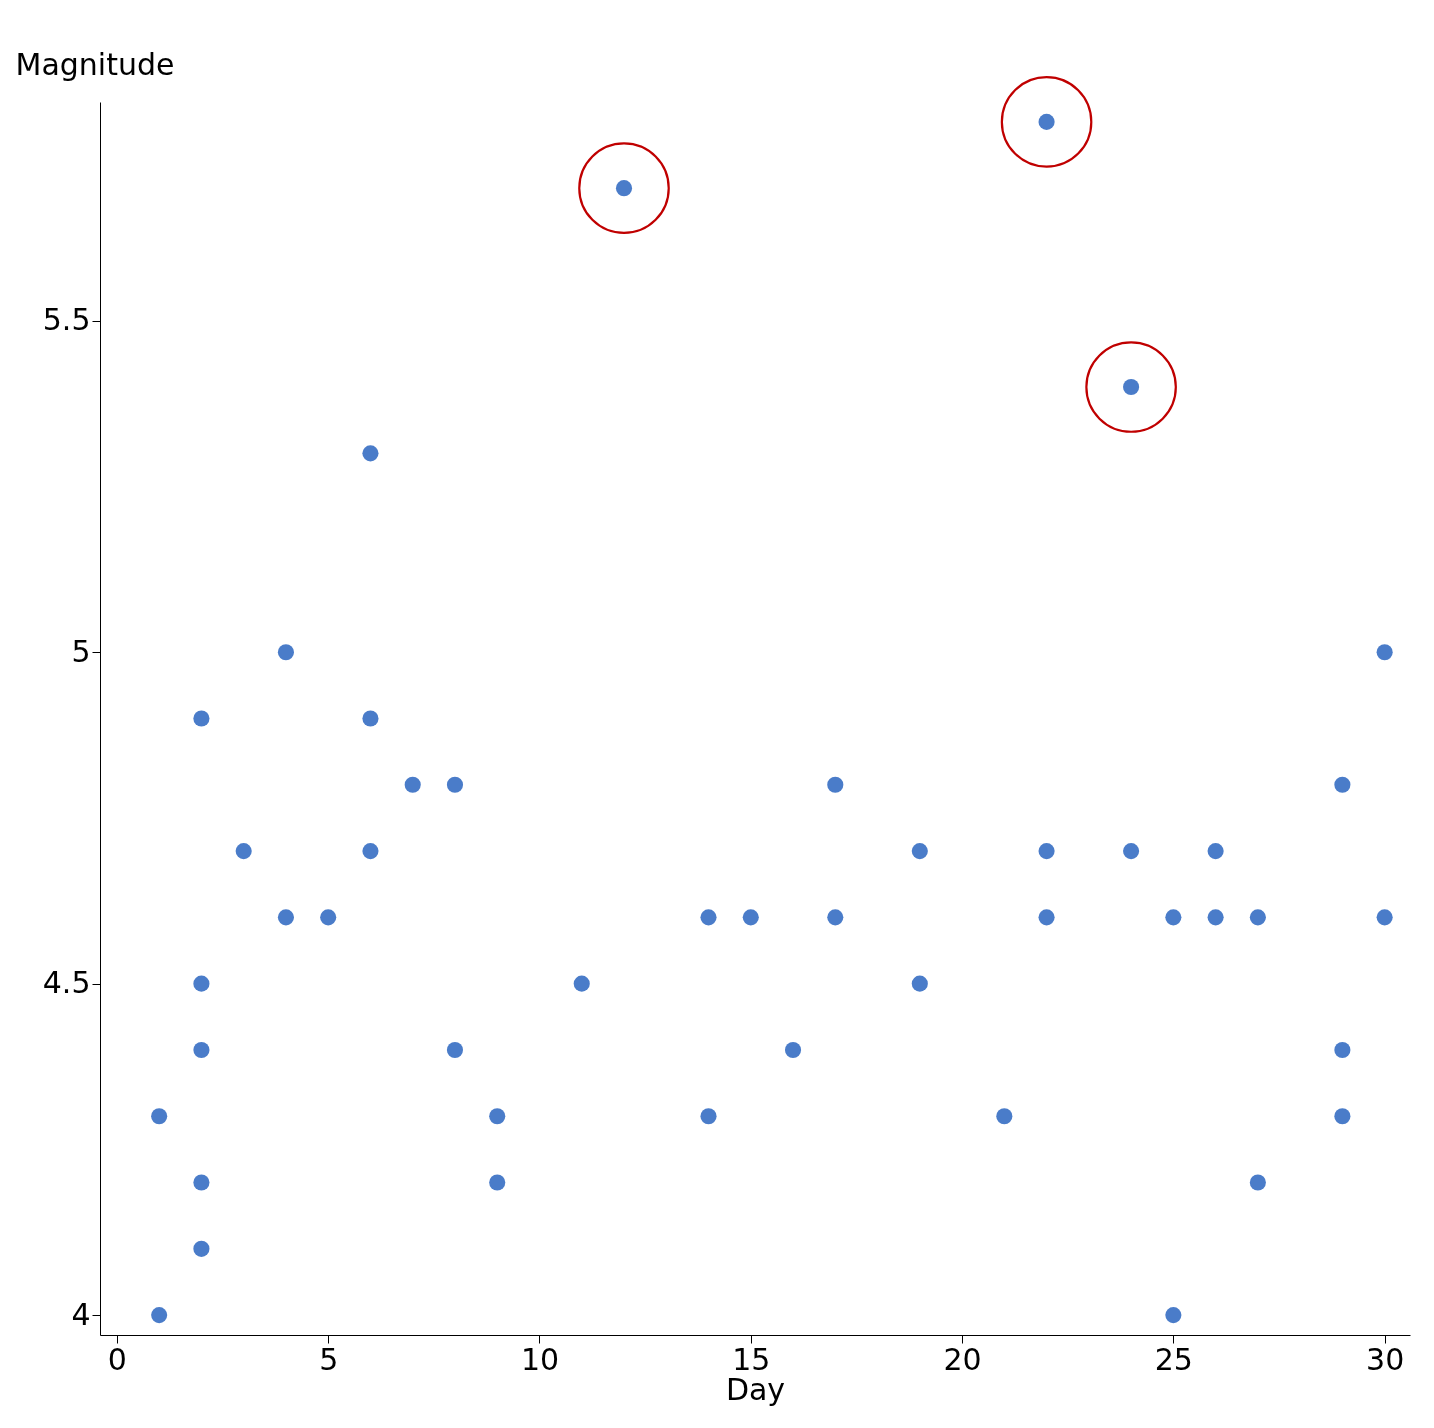 This screenshot has width=1434, height=1428. I want to click on y-tick-label: 4.5, so click(66, 983).